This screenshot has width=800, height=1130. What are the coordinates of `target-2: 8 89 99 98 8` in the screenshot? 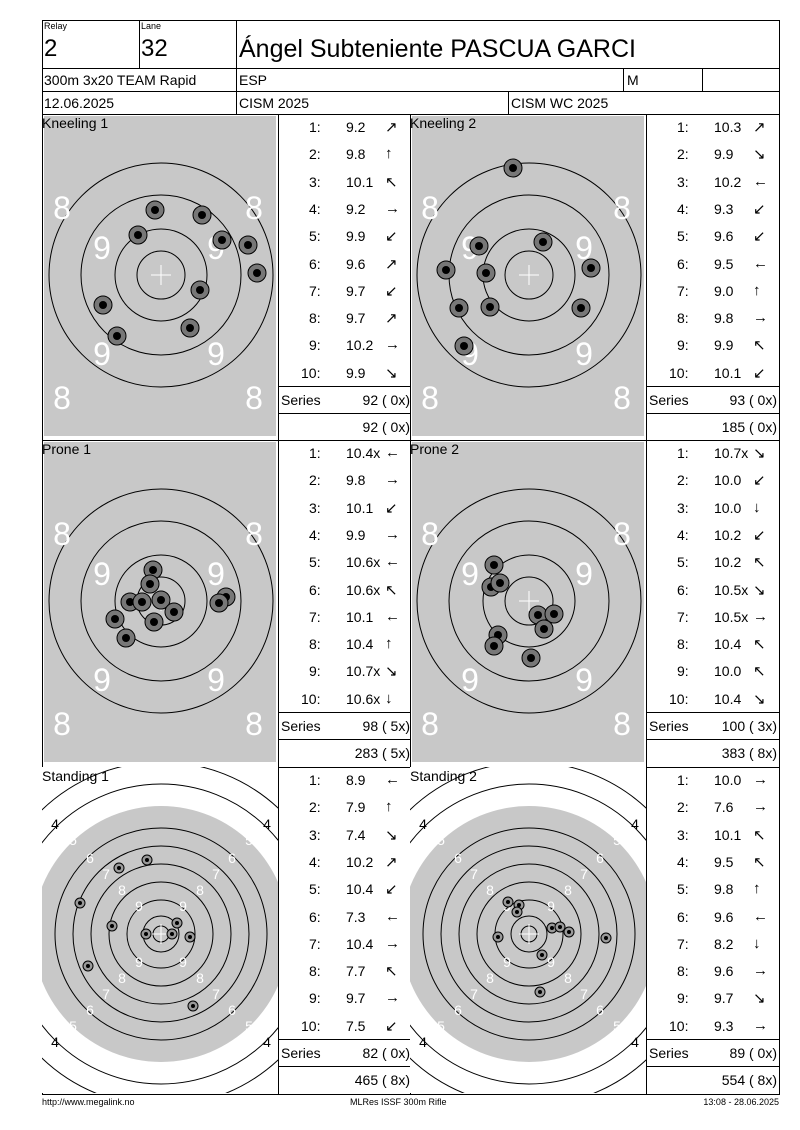 It's located at (160, 602).